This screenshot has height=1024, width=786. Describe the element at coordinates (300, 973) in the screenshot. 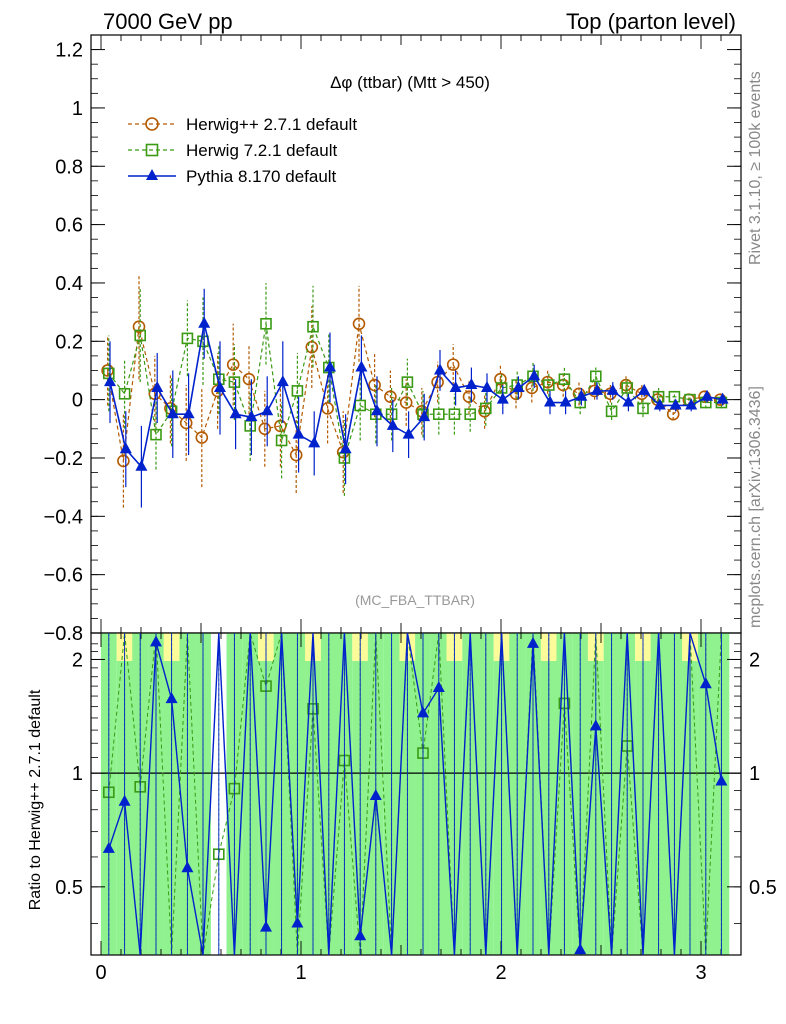

I see `ratio-xtick-label: 1` at that location.